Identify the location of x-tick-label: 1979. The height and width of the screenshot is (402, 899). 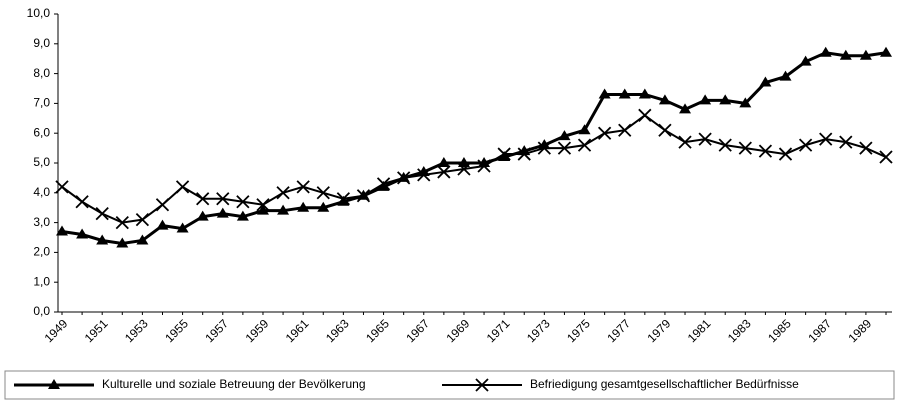
(659, 330).